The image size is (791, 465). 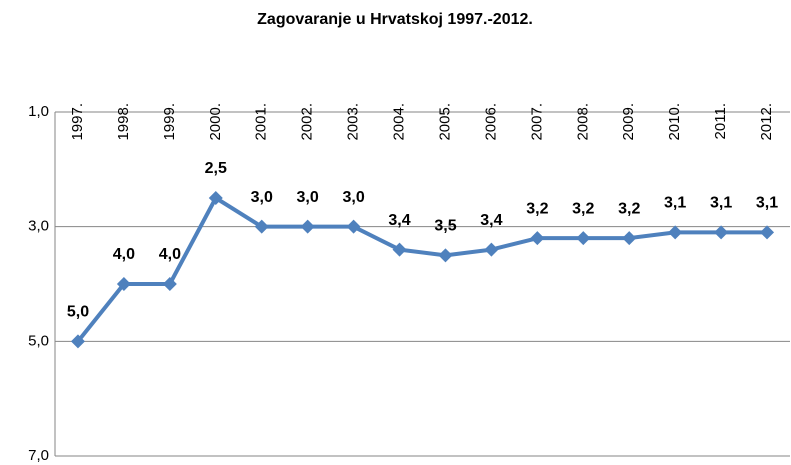 What do you see at coordinates (261, 122) in the screenshot?
I see `x-tick-label: 2001.` at bounding box center [261, 122].